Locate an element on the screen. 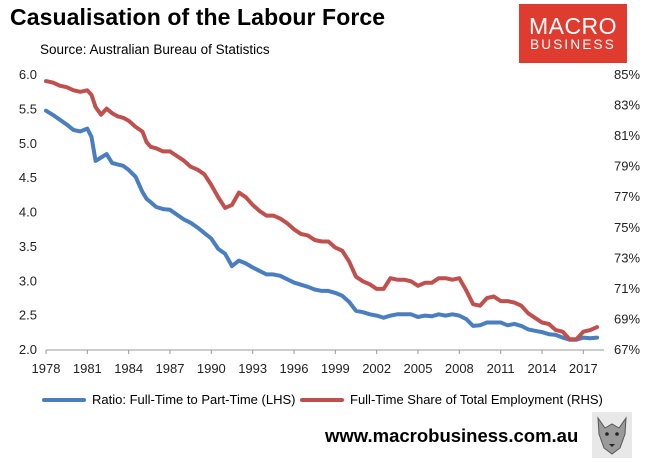 Image resolution: width=664 pixels, height=470 pixels. left-tick-label: 6.0 is located at coordinates (28, 74).